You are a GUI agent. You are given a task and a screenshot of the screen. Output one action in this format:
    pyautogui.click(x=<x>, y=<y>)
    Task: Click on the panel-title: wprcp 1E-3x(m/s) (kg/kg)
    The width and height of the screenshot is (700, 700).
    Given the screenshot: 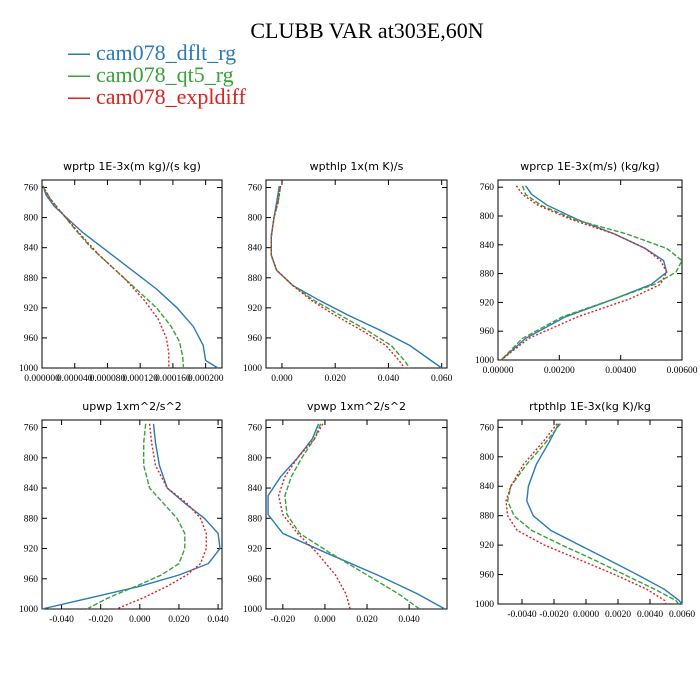 What is the action you would take?
    pyautogui.click(x=589, y=166)
    